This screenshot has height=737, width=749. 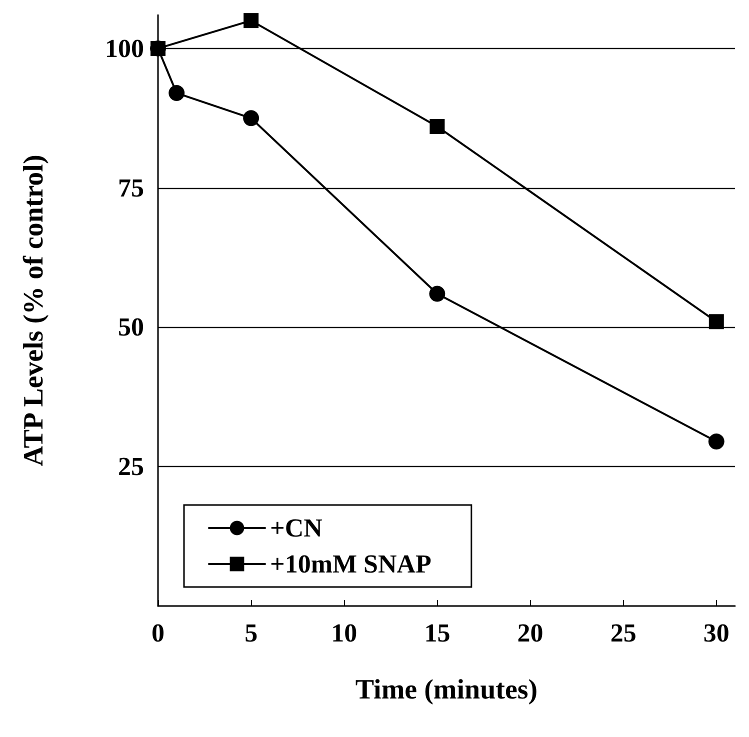 What do you see at coordinates (296, 528) in the screenshot?
I see `legend-label: +CN` at bounding box center [296, 528].